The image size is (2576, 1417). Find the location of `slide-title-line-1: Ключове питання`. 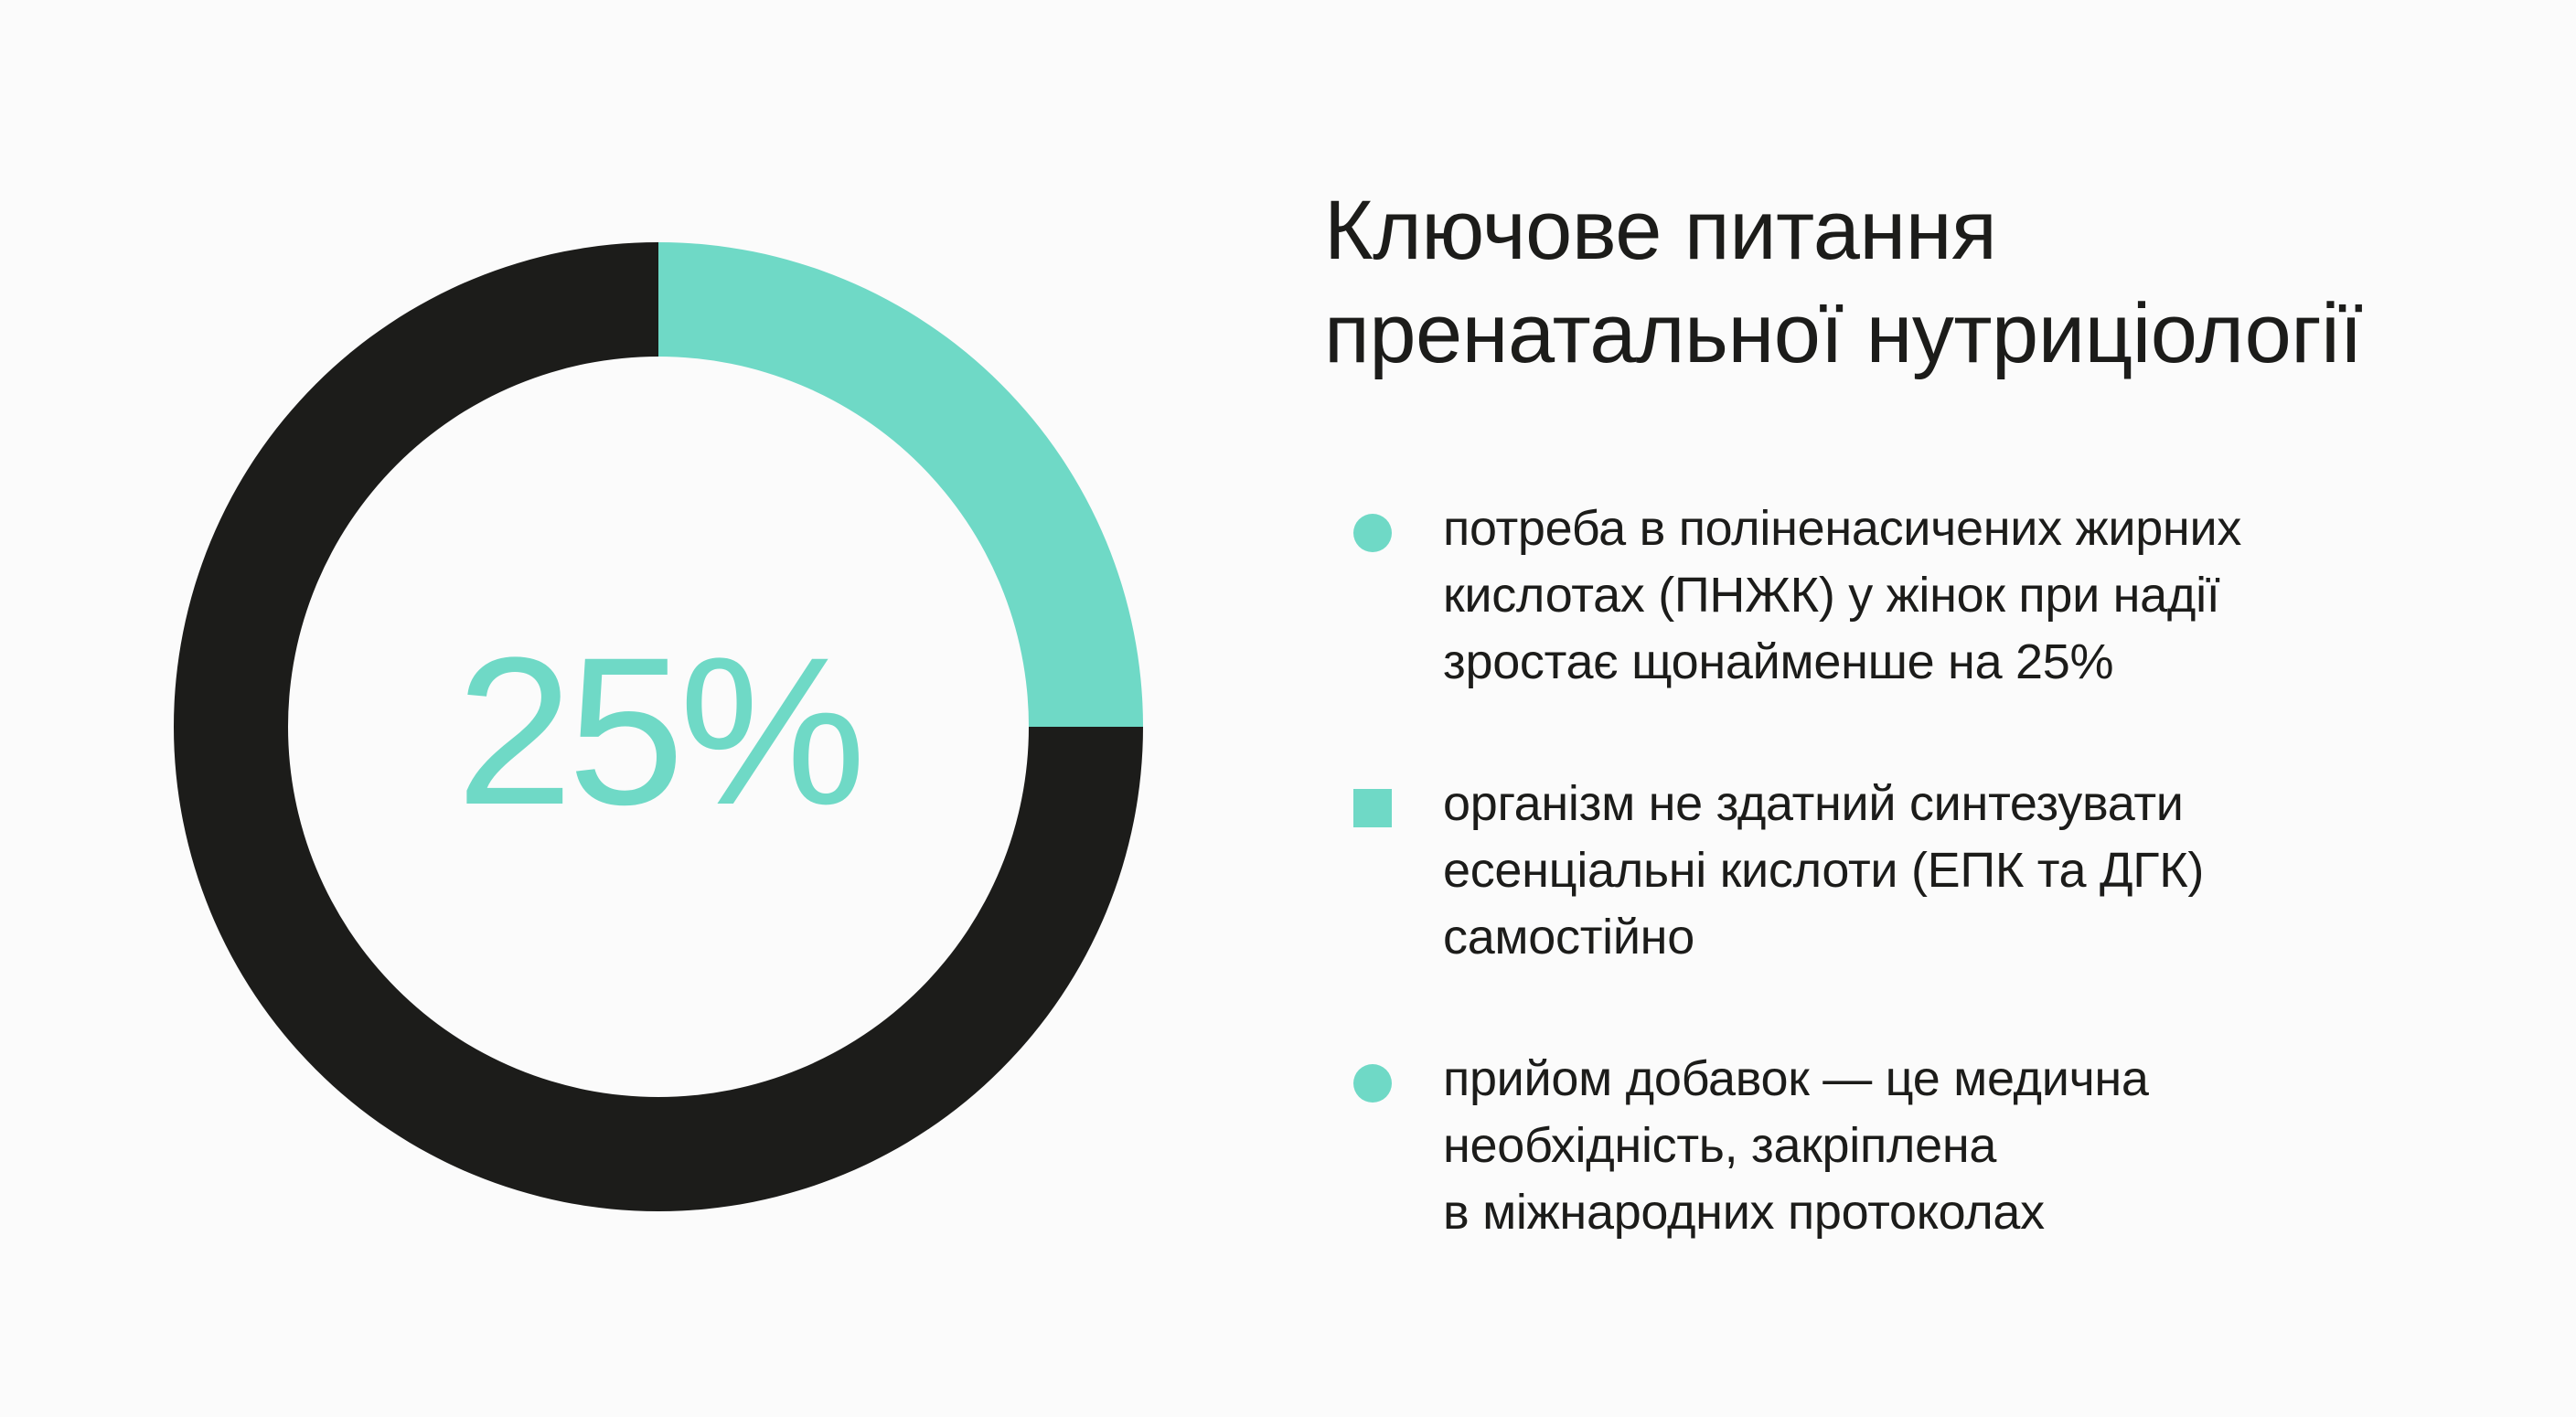

slide-title-line-1: Ключове питання is located at coordinates (1660, 230).